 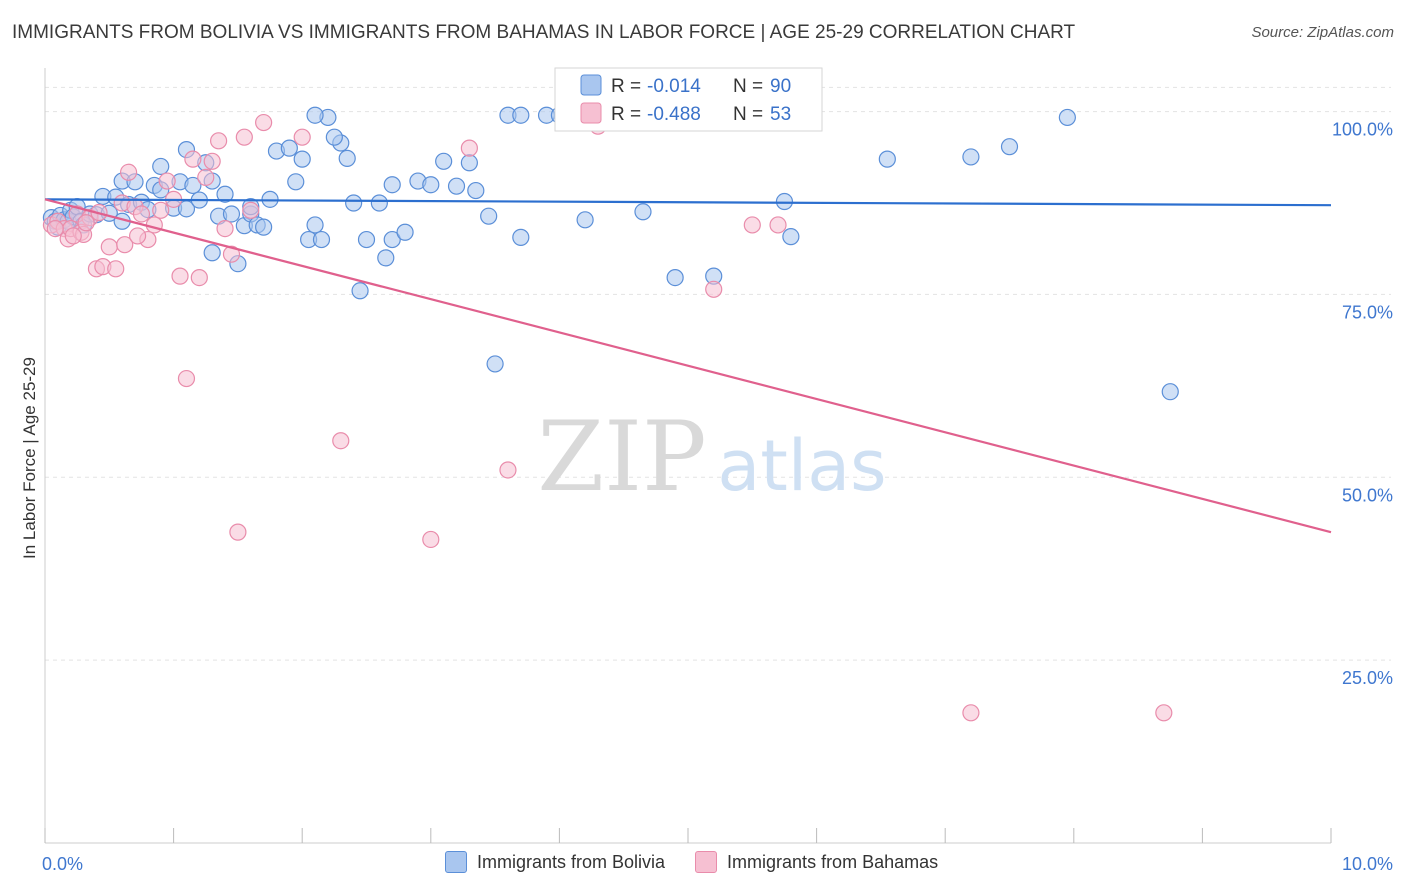 I want to click on trend-line-bolivia, so click(x=688, y=202).